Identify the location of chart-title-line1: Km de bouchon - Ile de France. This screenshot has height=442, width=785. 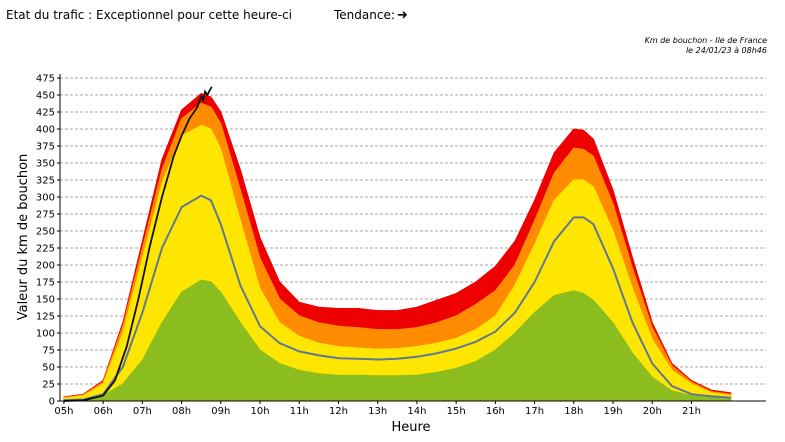
(705, 40).